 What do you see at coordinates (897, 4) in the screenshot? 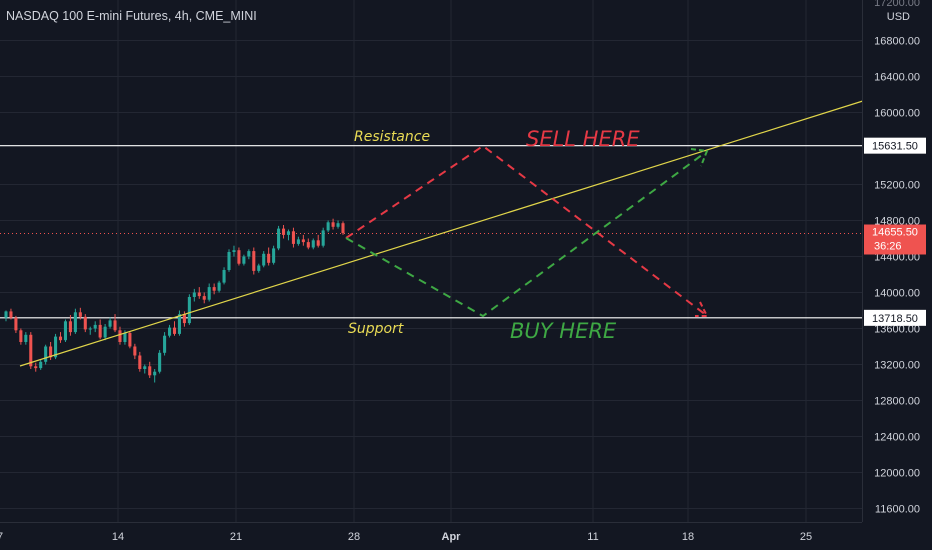
I see `price-axis-top-partial: 17200.00` at bounding box center [897, 4].